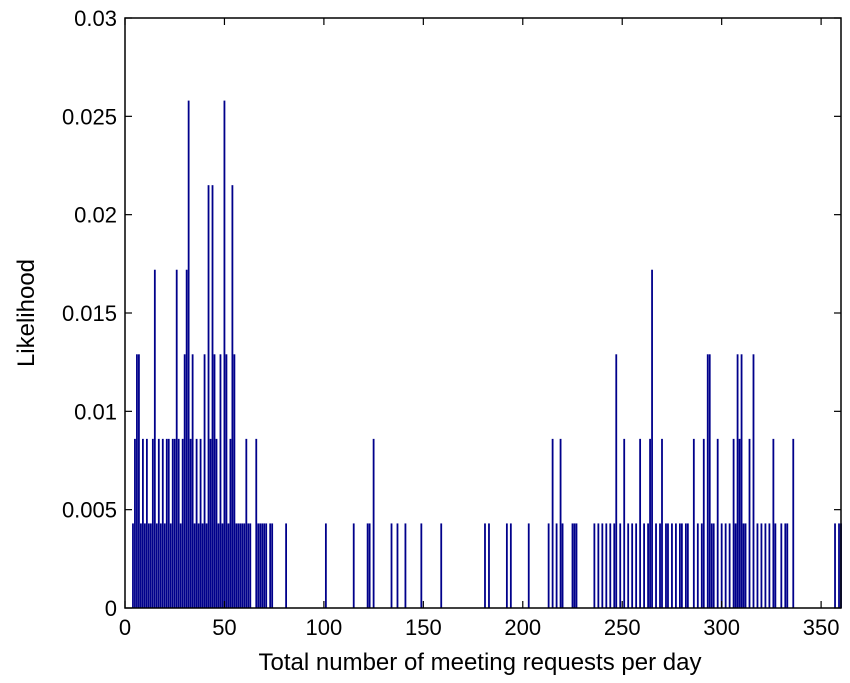 This screenshot has height=683, width=850. What do you see at coordinates (89, 116) in the screenshot?
I see `y-tick-label: 0.025` at bounding box center [89, 116].